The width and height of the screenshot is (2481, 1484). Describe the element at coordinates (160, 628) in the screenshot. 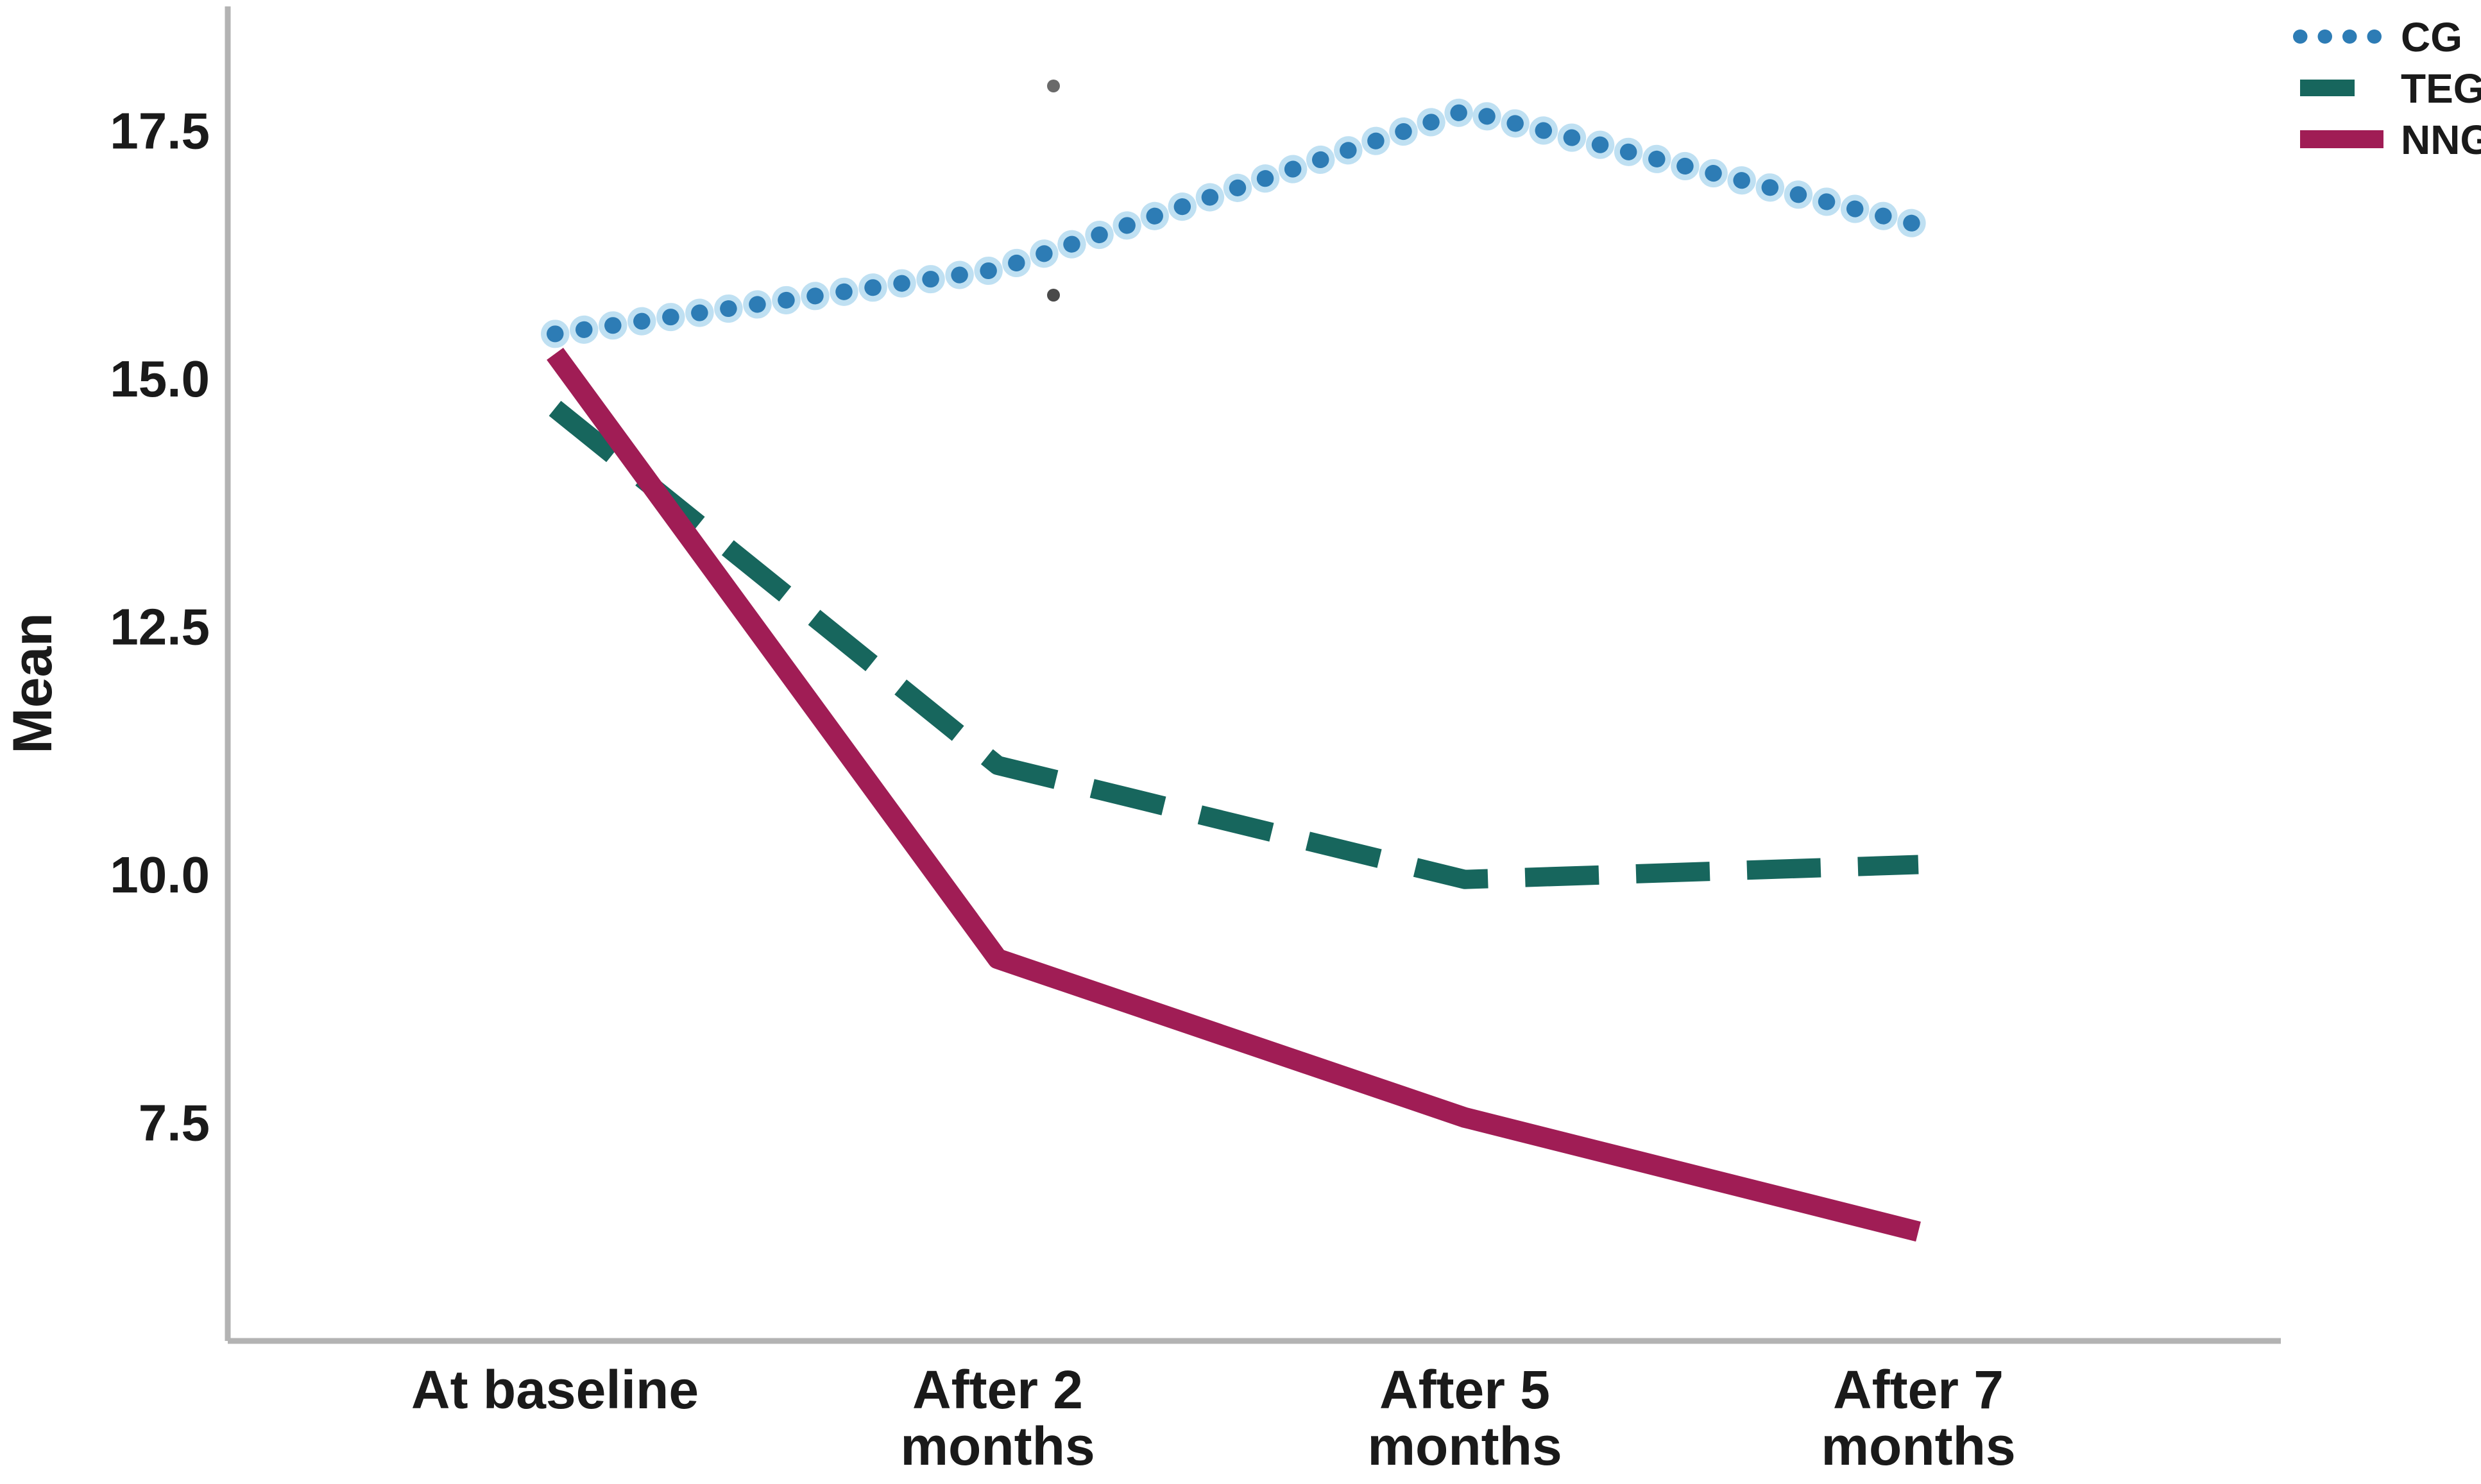

I see `y-tick-label: 12.5` at that location.